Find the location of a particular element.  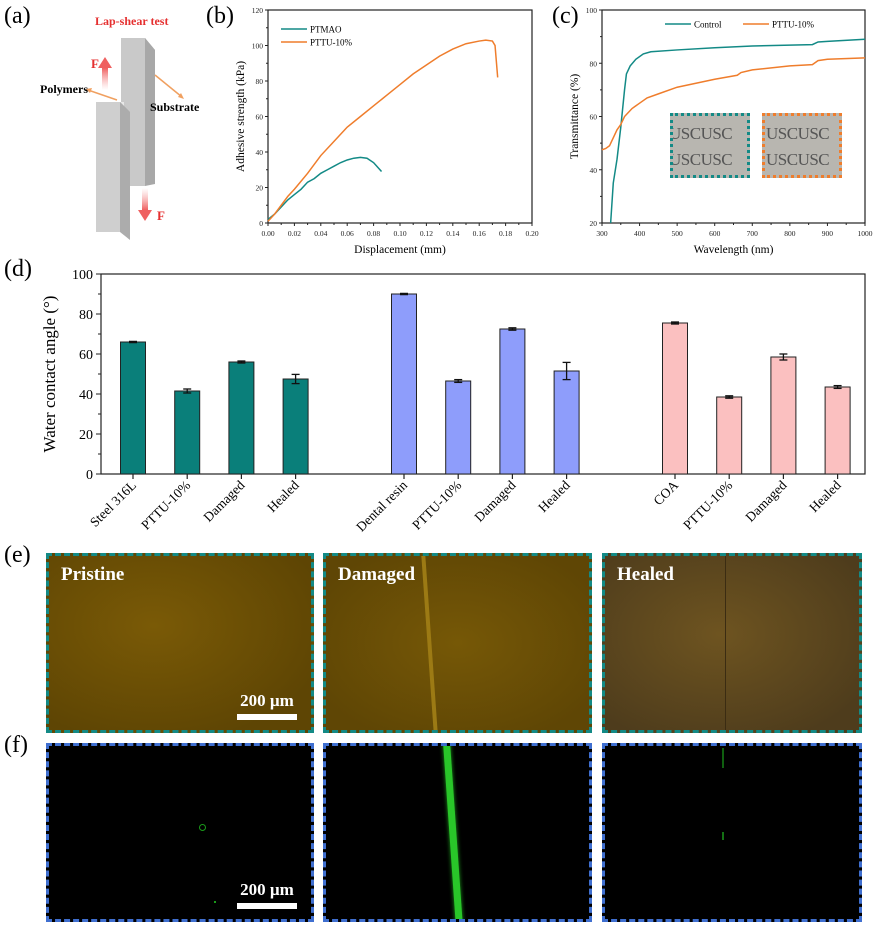

x-tick-label: 700 is located at coordinates (753, 233).